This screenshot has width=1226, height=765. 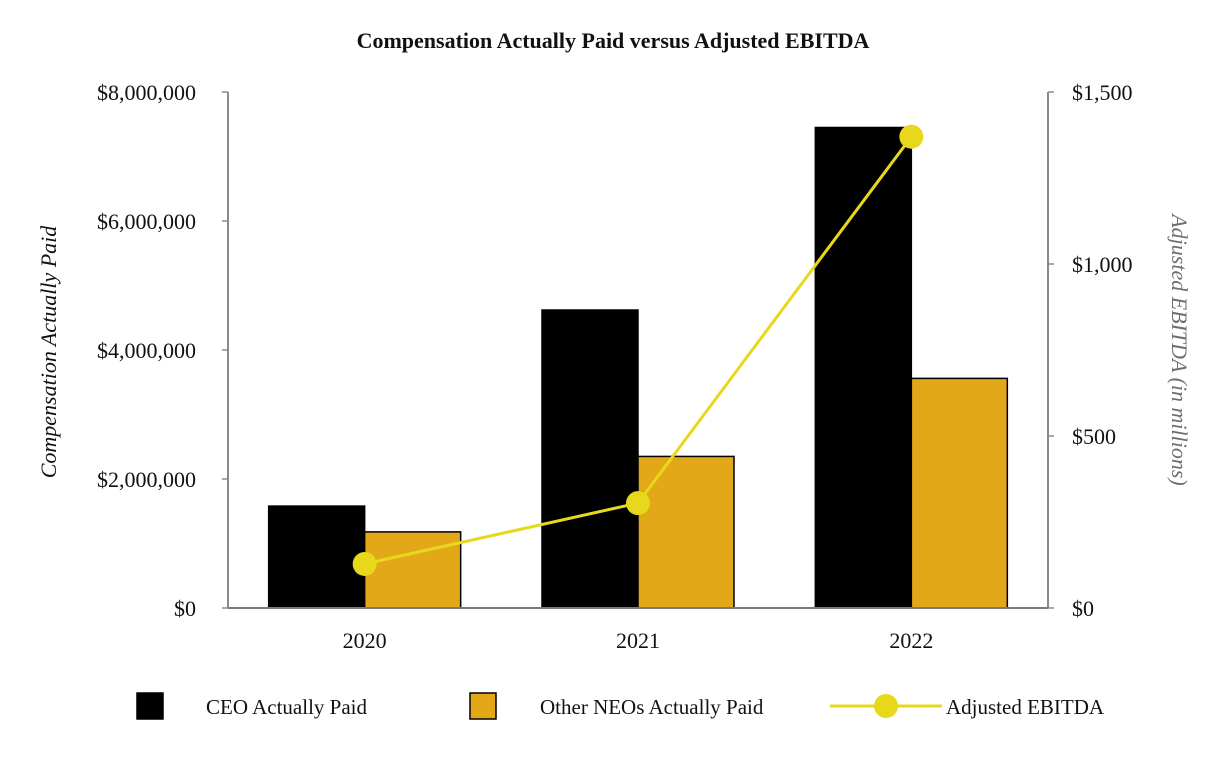 What do you see at coordinates (365, 640) in the screenshot?
I see `x-tick-label: 2020` at bounding box center [365, 640].